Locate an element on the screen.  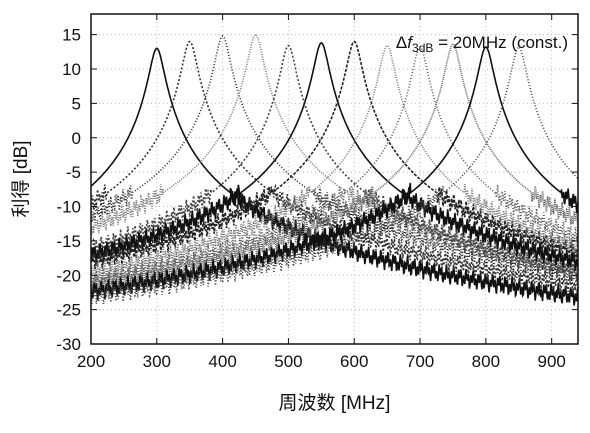
x-tick-label: 300 is located at coordinates (157, 361).